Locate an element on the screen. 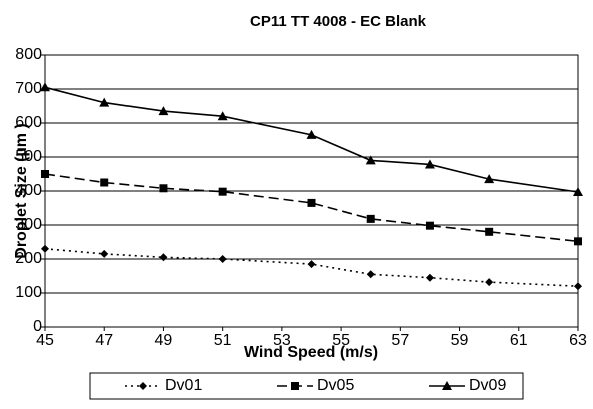 Image resolution: width=593 pixels, height=409 pixels. x-tick-label: 51 is located at coordinates (223, 340).